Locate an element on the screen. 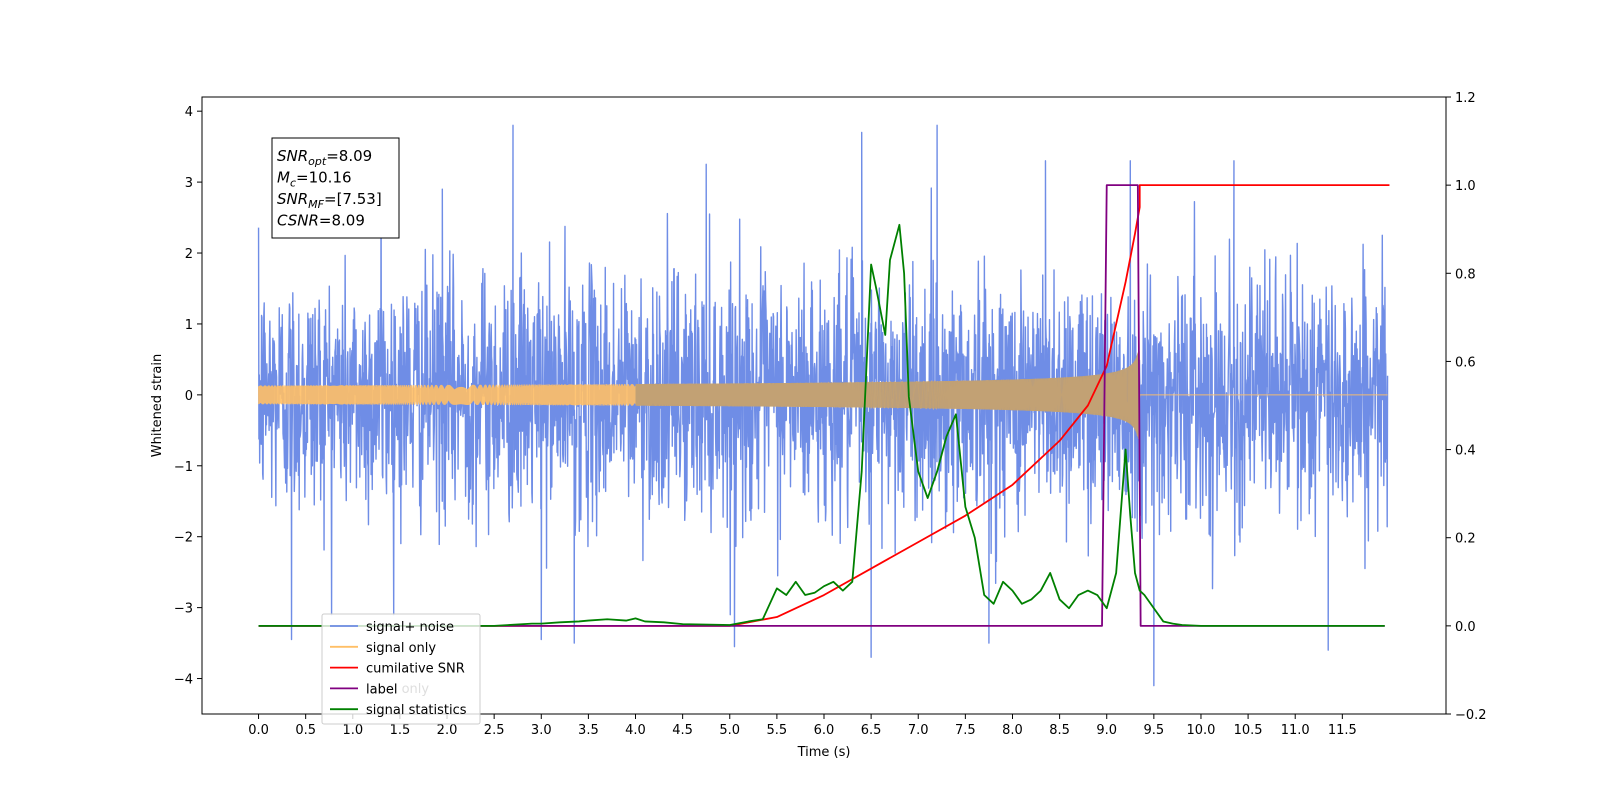  legend-box is located at coordinates (401, 669).